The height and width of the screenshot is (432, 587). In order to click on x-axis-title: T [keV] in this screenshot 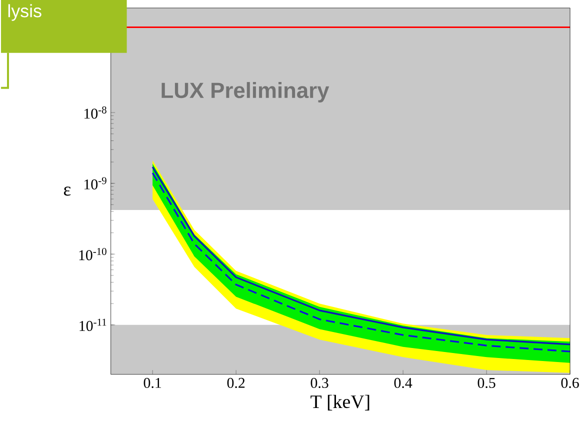, I will do `click(340, 402)`.